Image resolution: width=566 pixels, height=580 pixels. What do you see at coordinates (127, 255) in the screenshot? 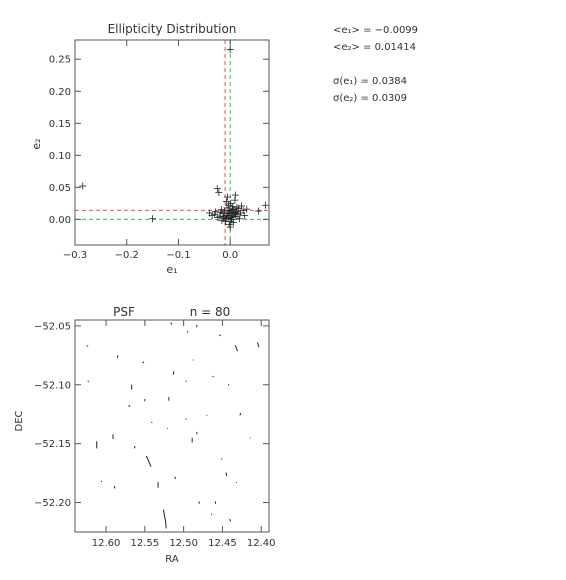
I see `ellipticity-x-tick-label: −0.2` at bounding box center [127, 255].